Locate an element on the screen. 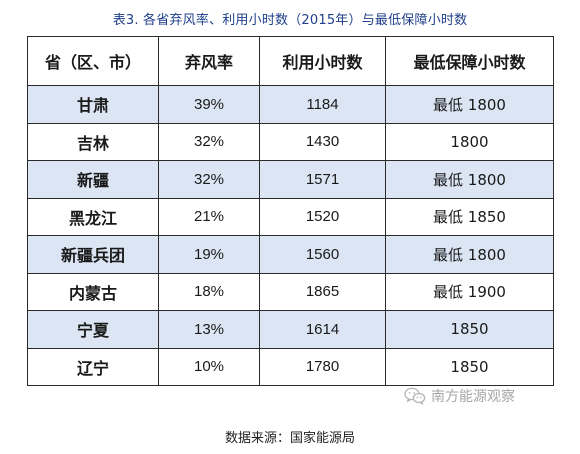 This screenshot has height=454, width=580. cell-province: 新疆兵团 is located at coordinates (93, 254).